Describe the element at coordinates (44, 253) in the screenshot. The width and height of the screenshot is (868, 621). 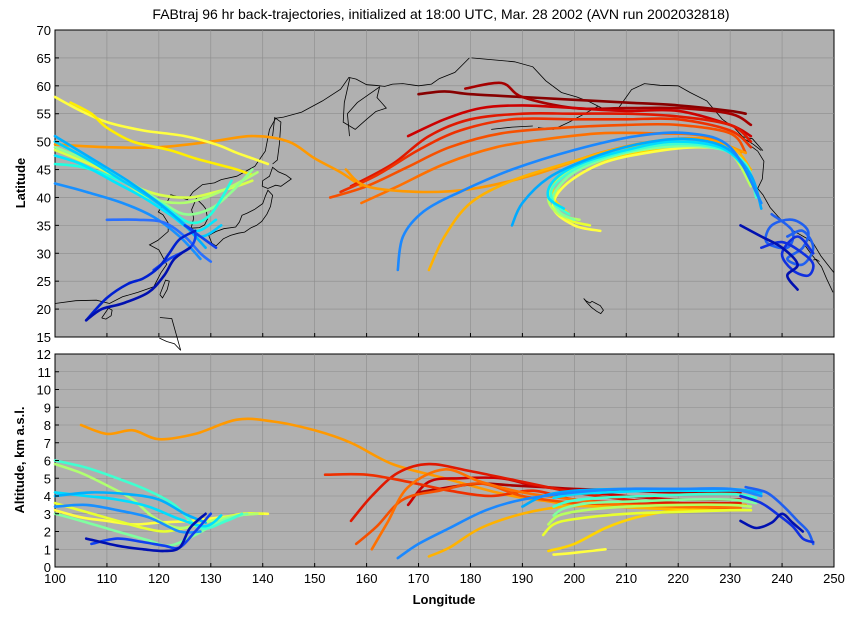
I see `y-tick-label: 30` at that location.